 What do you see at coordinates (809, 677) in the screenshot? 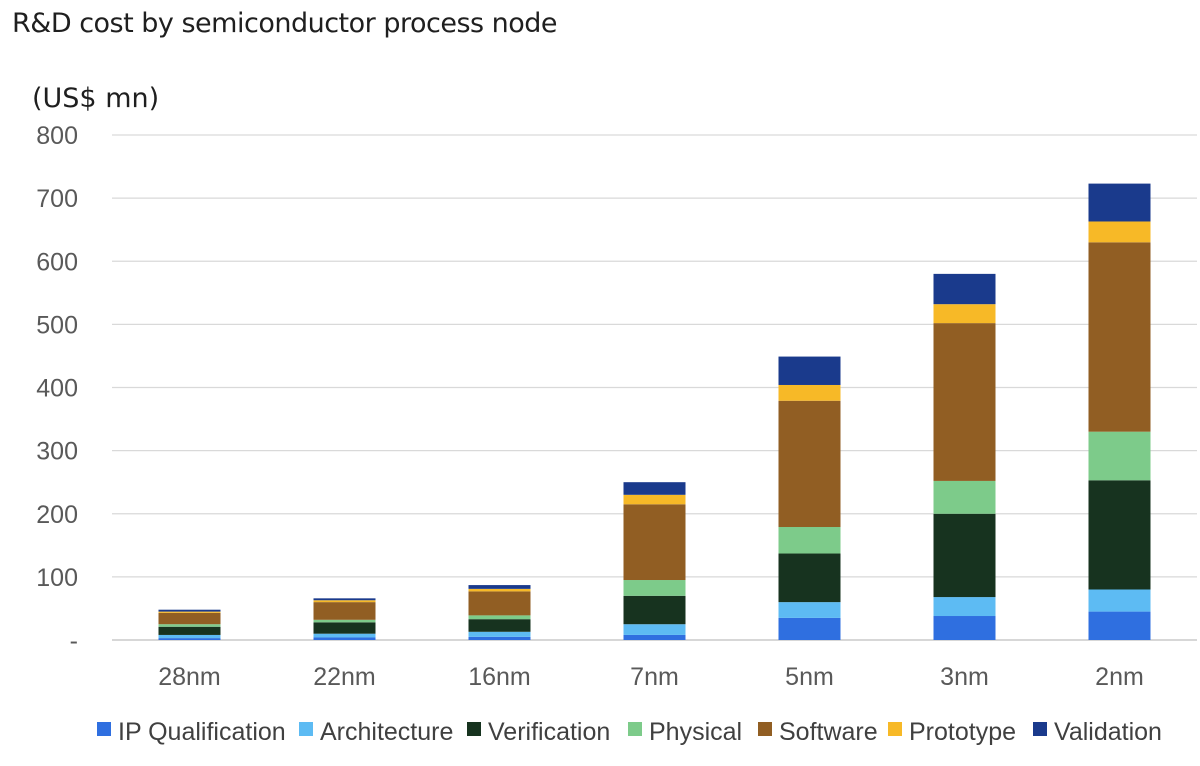
I see `x-tick-label: 5nm` at bounding box center [809, 677].